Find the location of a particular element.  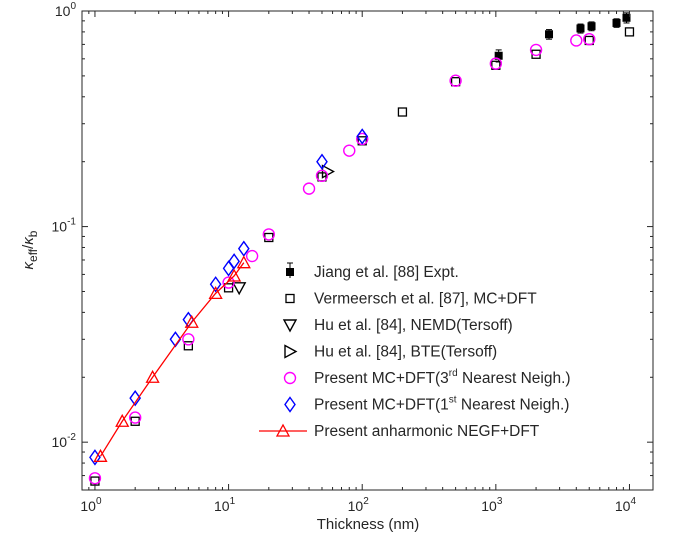

y-axis-title: κeff/κb is located at coordinates (30, 249).